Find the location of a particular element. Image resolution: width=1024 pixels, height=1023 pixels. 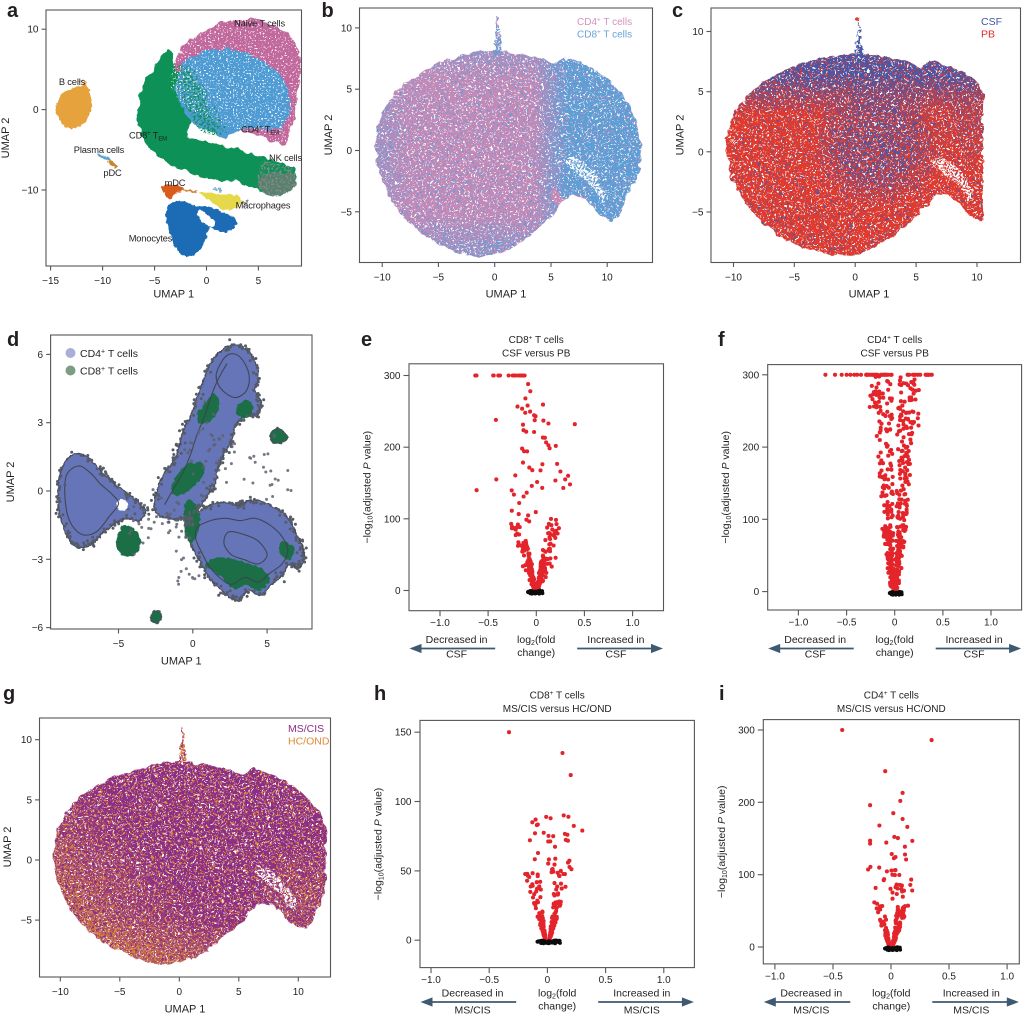

svg-text: 6 is located at coordinates (41, 355).